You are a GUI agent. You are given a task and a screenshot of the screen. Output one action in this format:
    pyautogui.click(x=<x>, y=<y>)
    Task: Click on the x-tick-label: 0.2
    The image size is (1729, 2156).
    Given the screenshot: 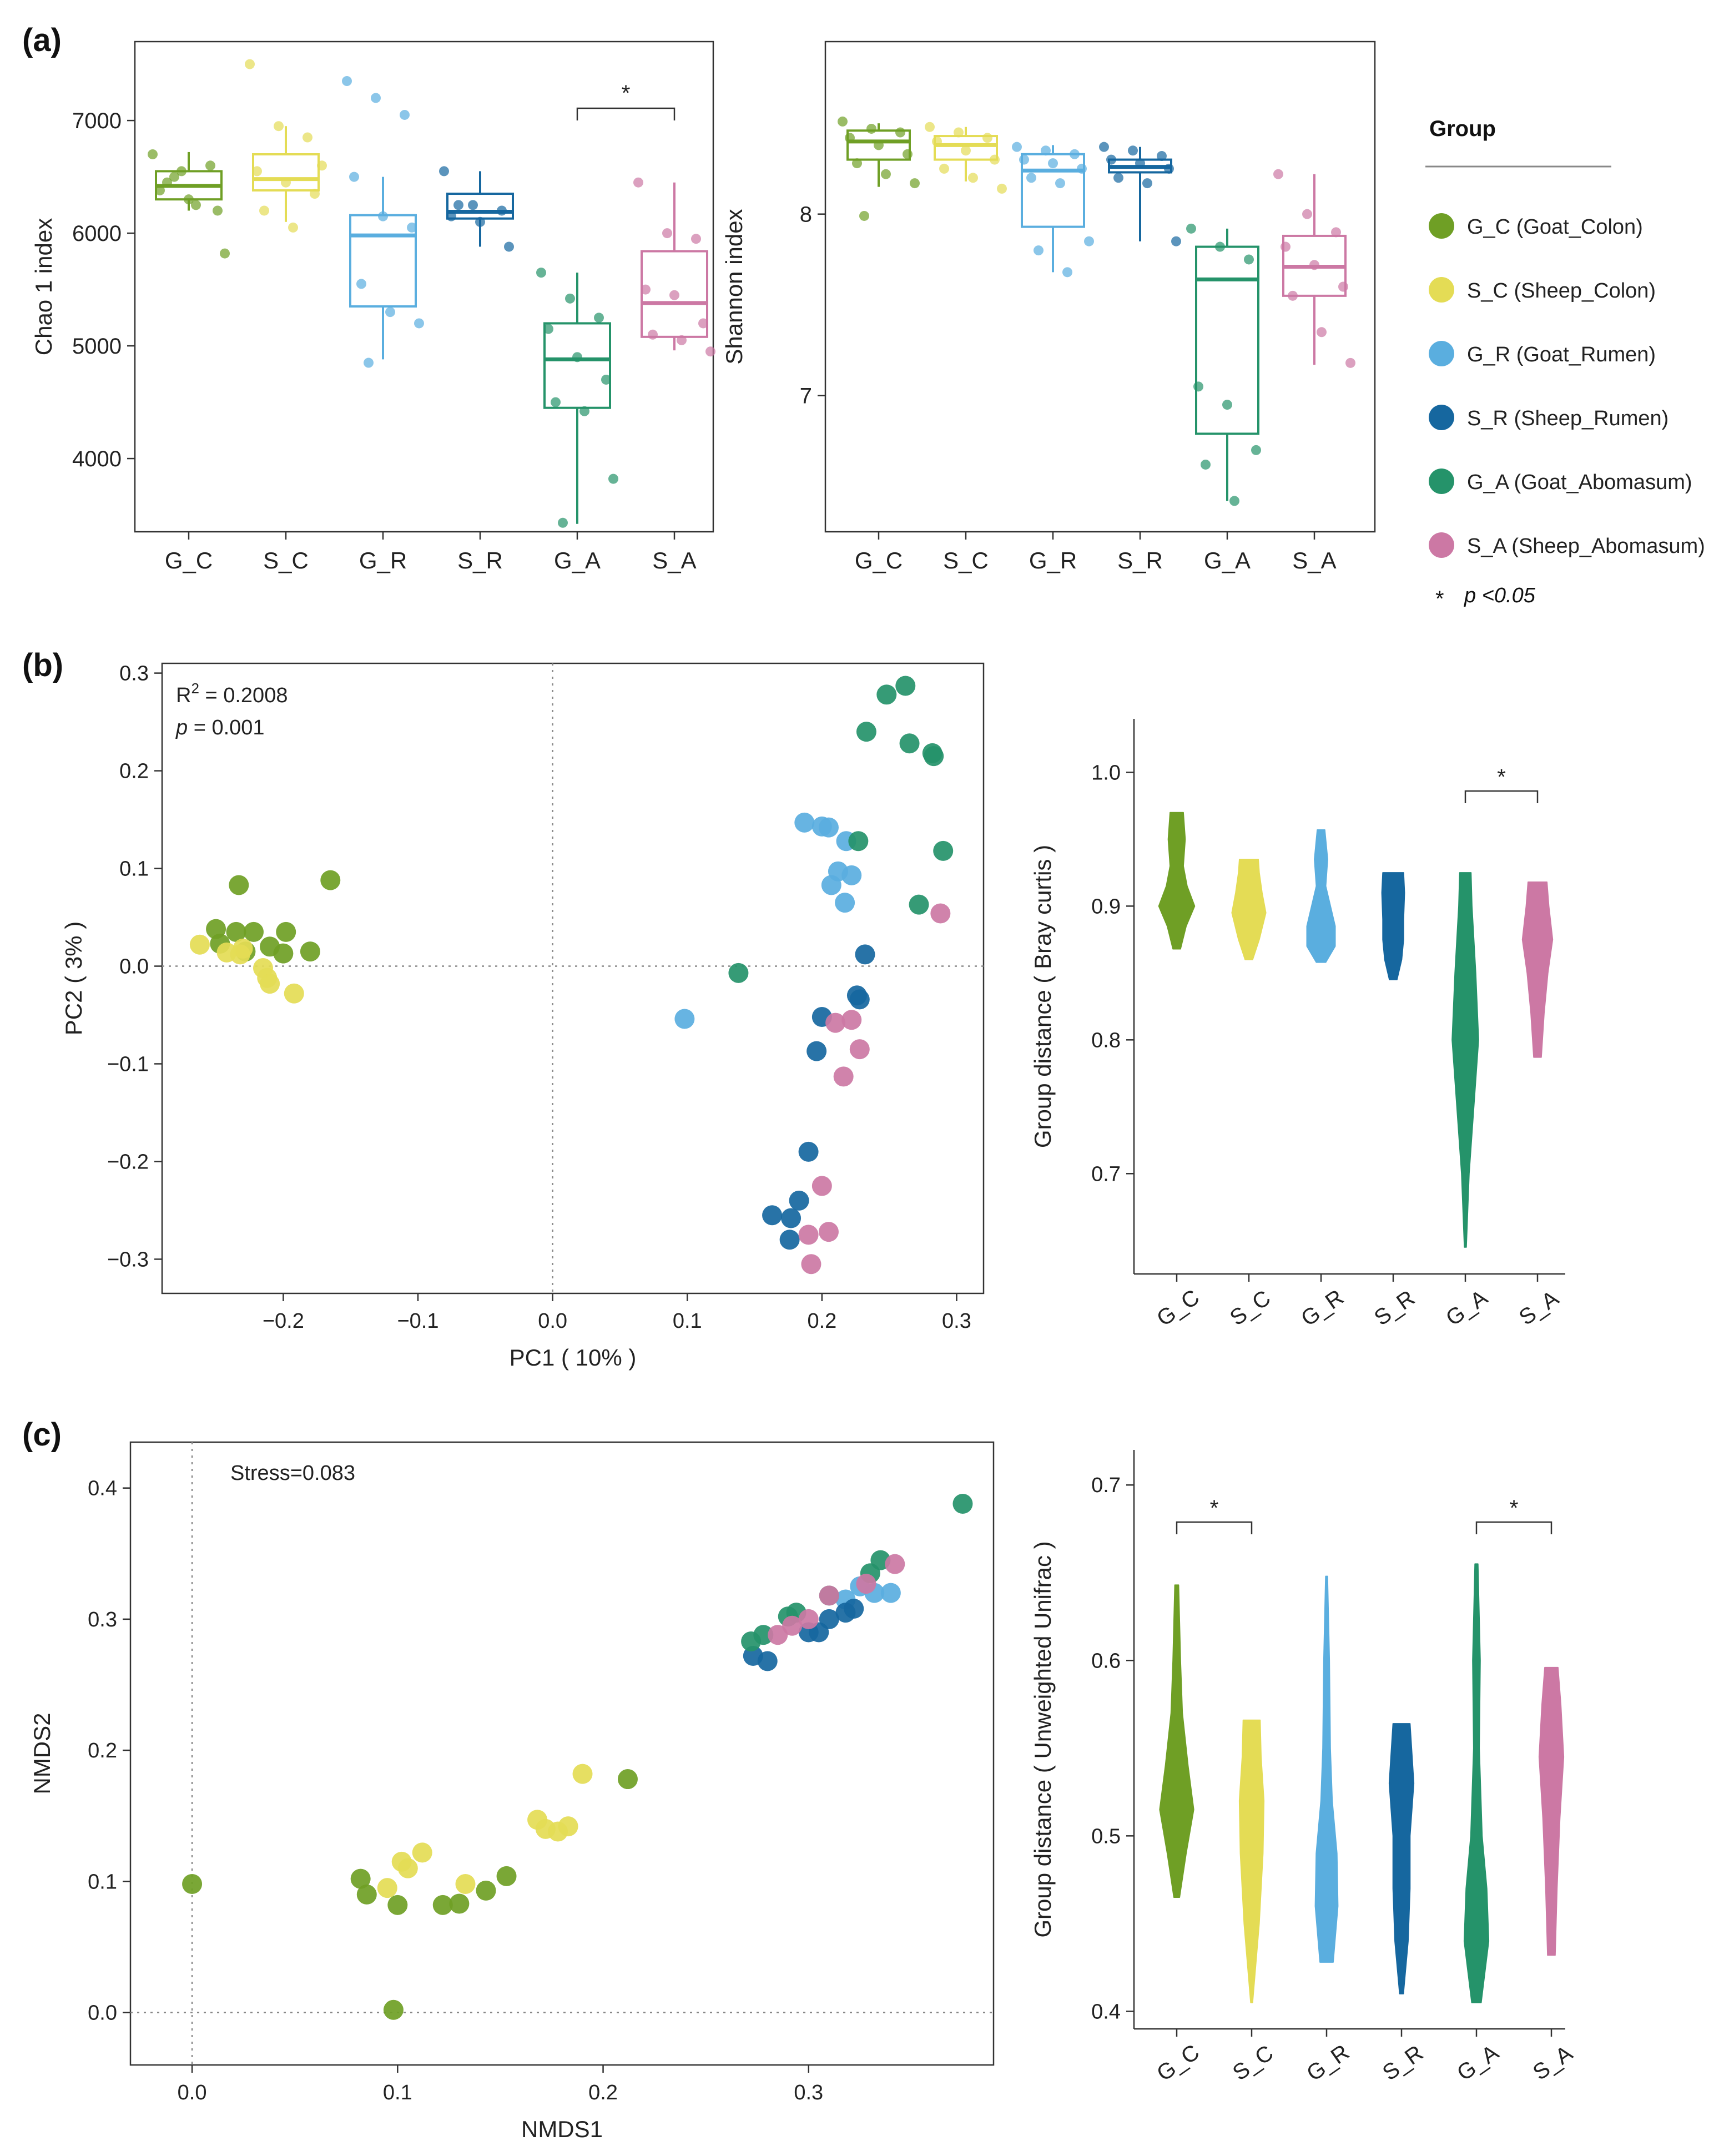 What is the action you would take?
    pyautogui.click(x=821, y=1321)
    